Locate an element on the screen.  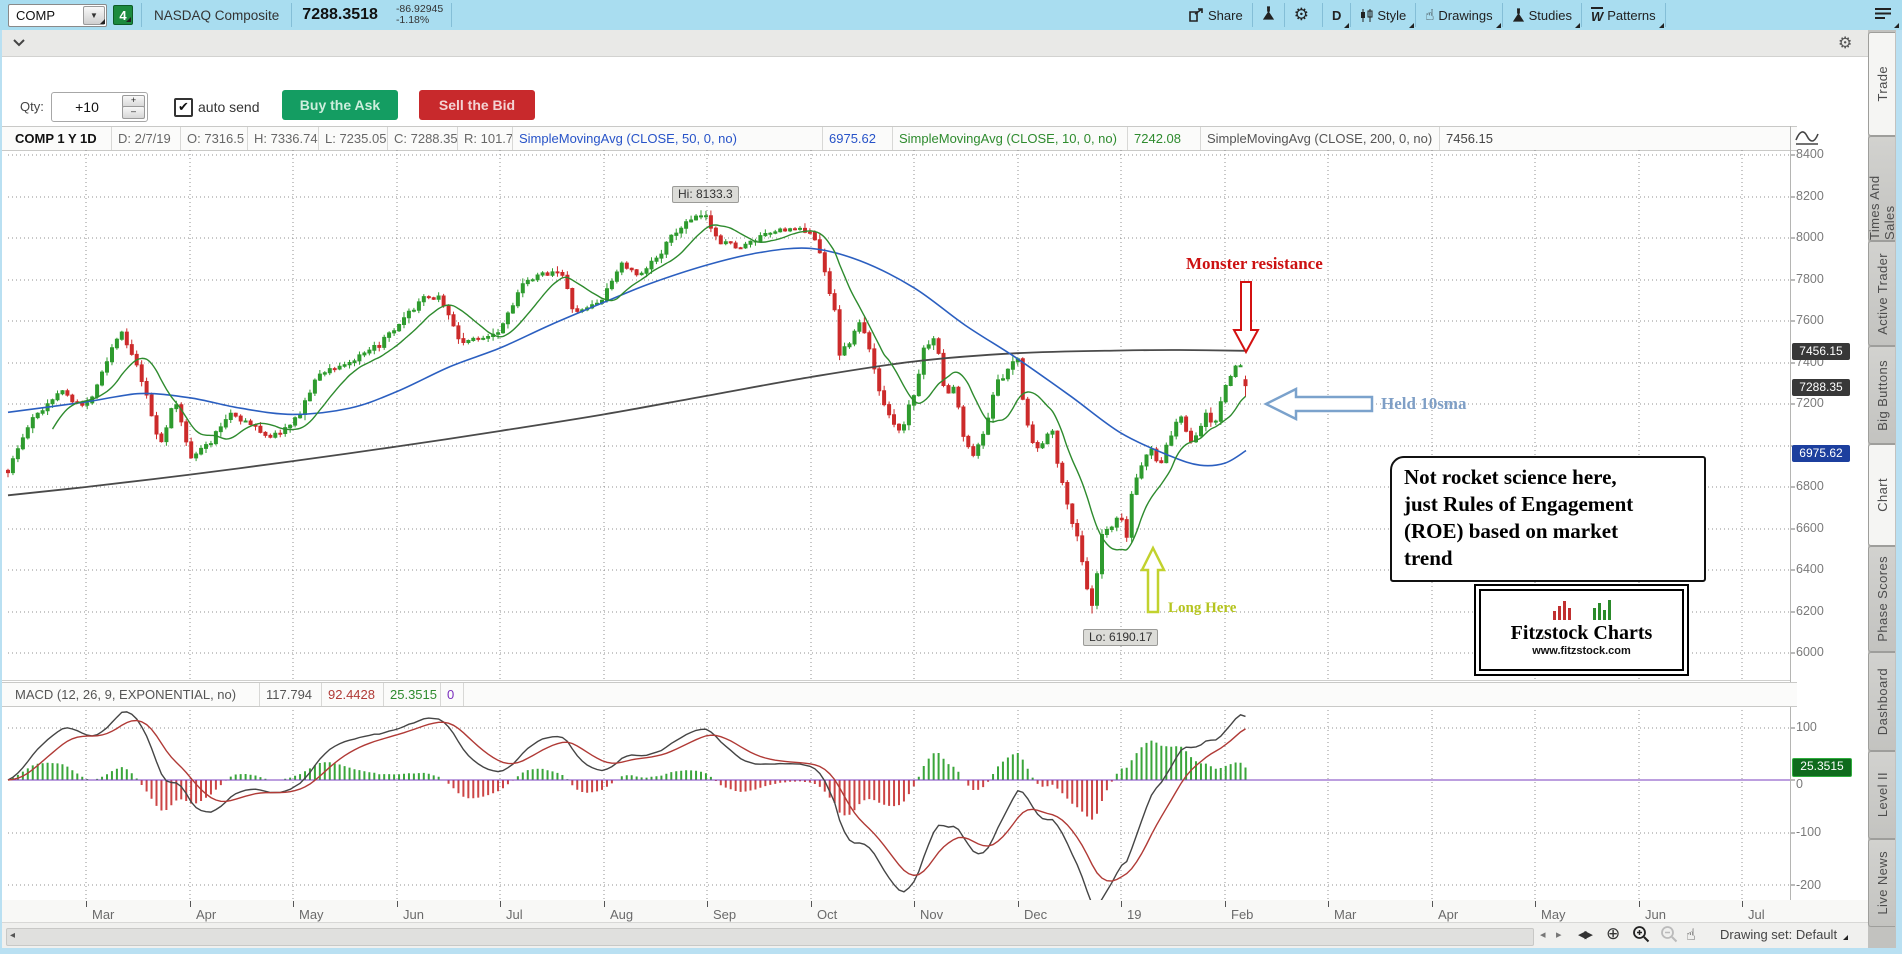
sidebar-tab-big-buttons: Big Buttons is located at coordinates (1881, 395).